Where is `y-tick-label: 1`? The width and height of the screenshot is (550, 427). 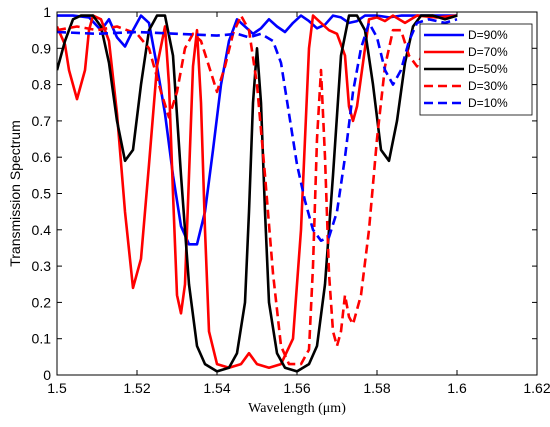 y-tick-label: 1 is located at coordinates (47, 12).